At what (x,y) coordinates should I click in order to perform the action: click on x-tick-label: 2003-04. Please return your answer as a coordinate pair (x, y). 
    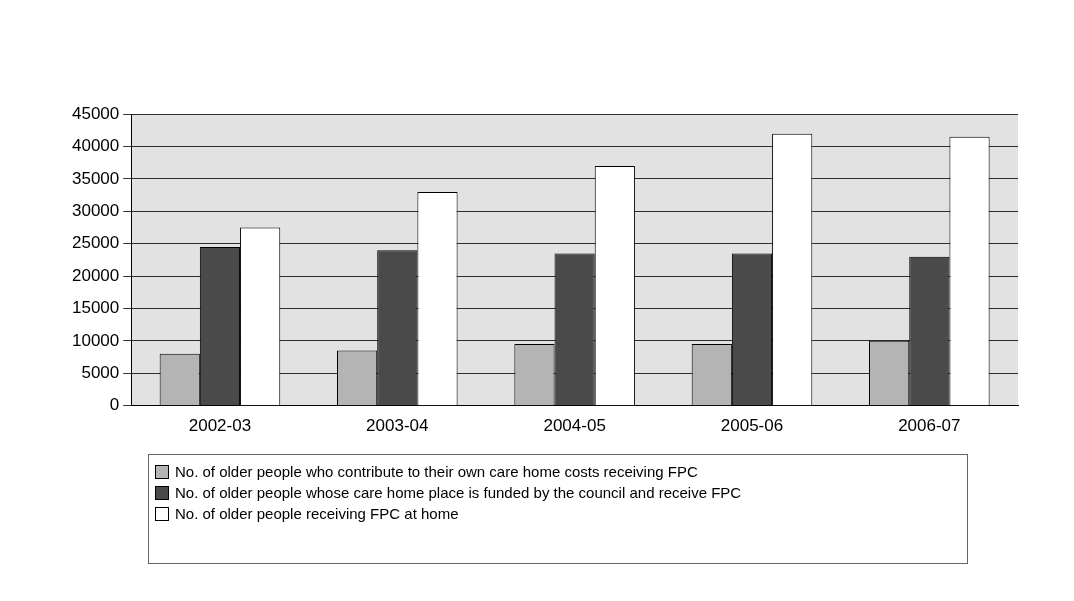
    Looking at the image, I should click on (397, 426).